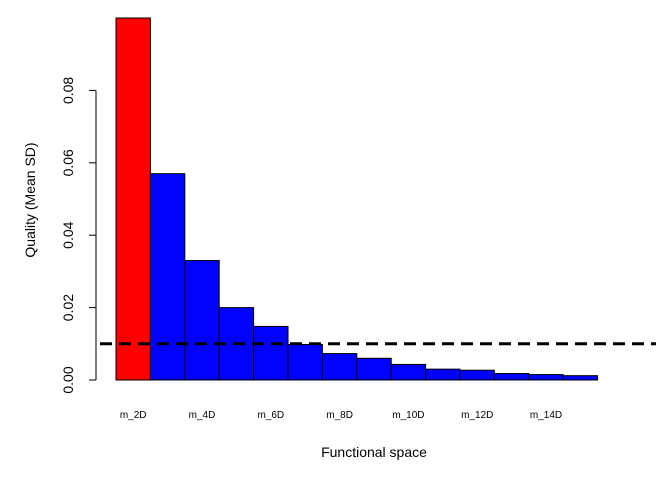 Image resolution: width=672 pixels, height=480 pixels. I want to click on bar-m_14D, so click(546, 377).